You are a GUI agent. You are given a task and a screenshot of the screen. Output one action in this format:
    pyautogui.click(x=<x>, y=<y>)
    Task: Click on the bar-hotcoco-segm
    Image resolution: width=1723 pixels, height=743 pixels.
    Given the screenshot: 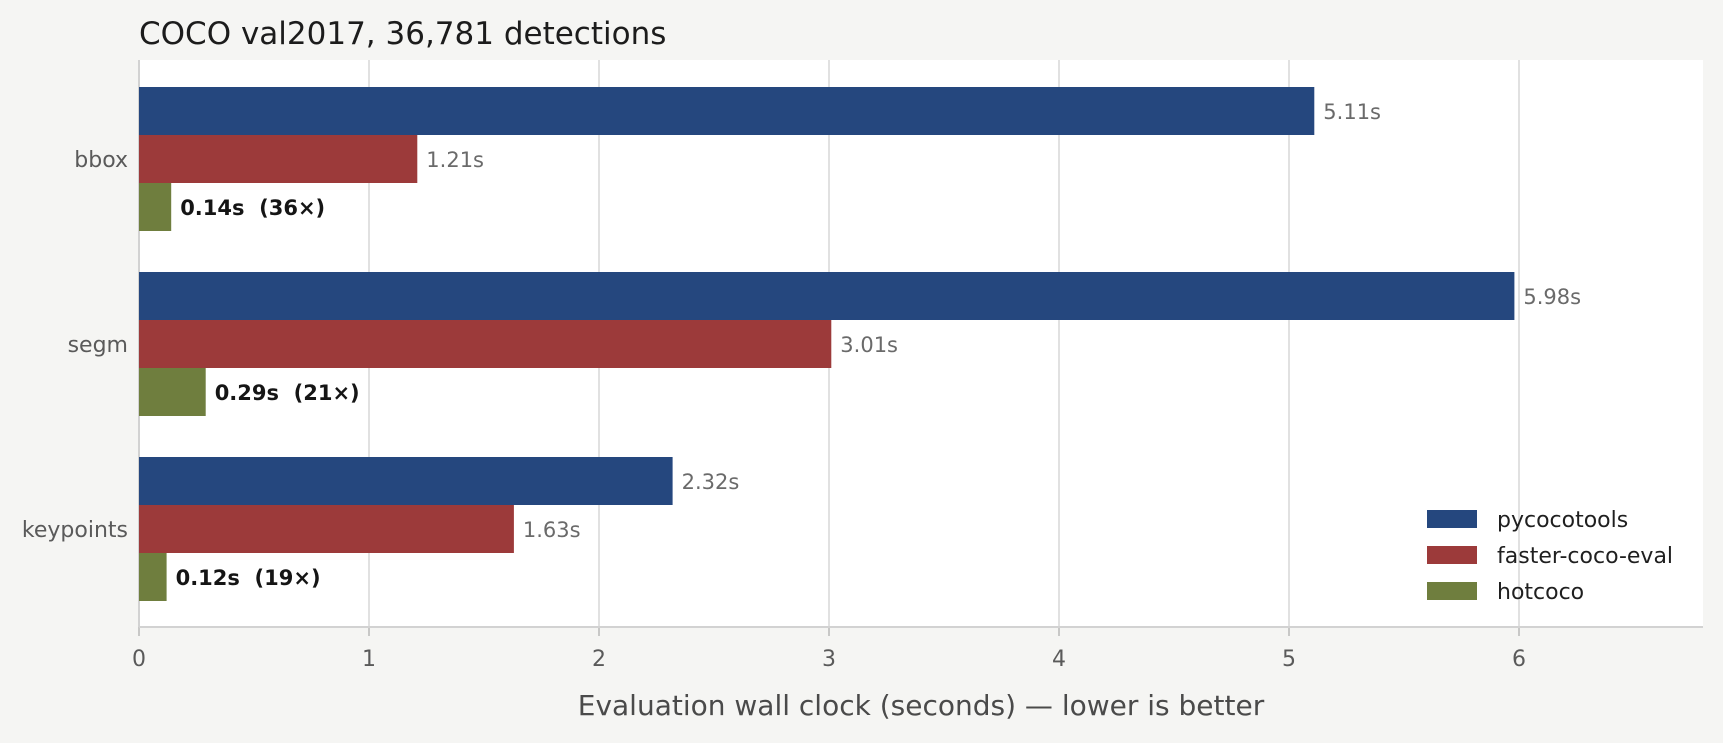 What is the action you would take?
    pyautogui.click(x=172, y=392)
    